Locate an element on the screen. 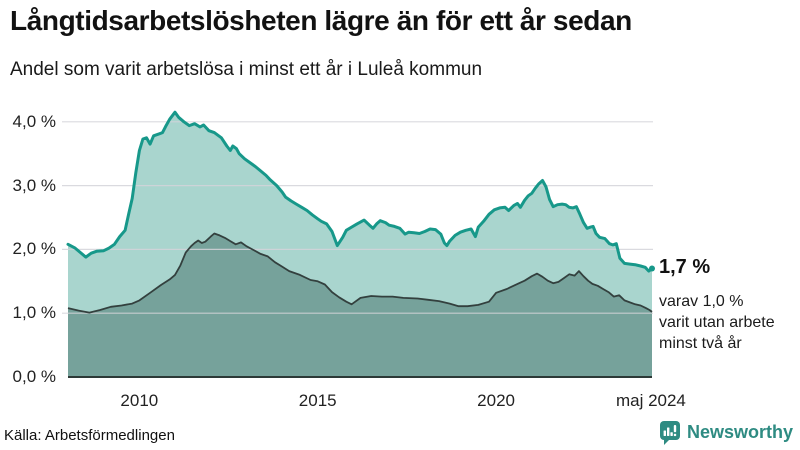  y-axis-tick-label: 3,0 % is located at coordinates (34, 185).